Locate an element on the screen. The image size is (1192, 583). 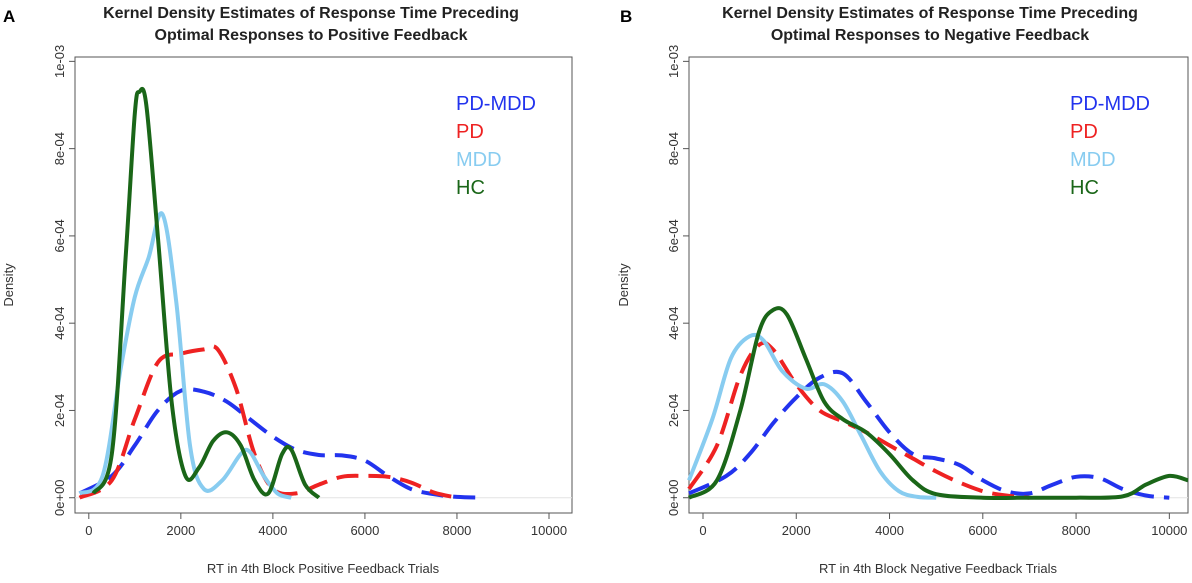
x-axis-label: RT in 4th Block Negative Feedback Trials is located at coordinates (938, 568).